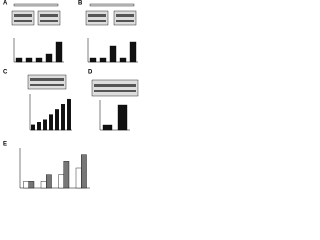 The width and height of the screenshot is (320, 240). What do you see at coordinates (90, 73) in the screenshot?
I see `panel-label: D` at bounding box center [90, 73].